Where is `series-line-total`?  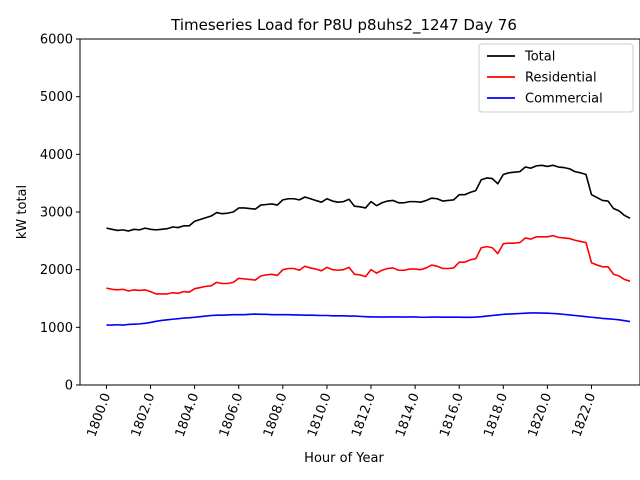
series-line-total is located at coordinates (368, 198).